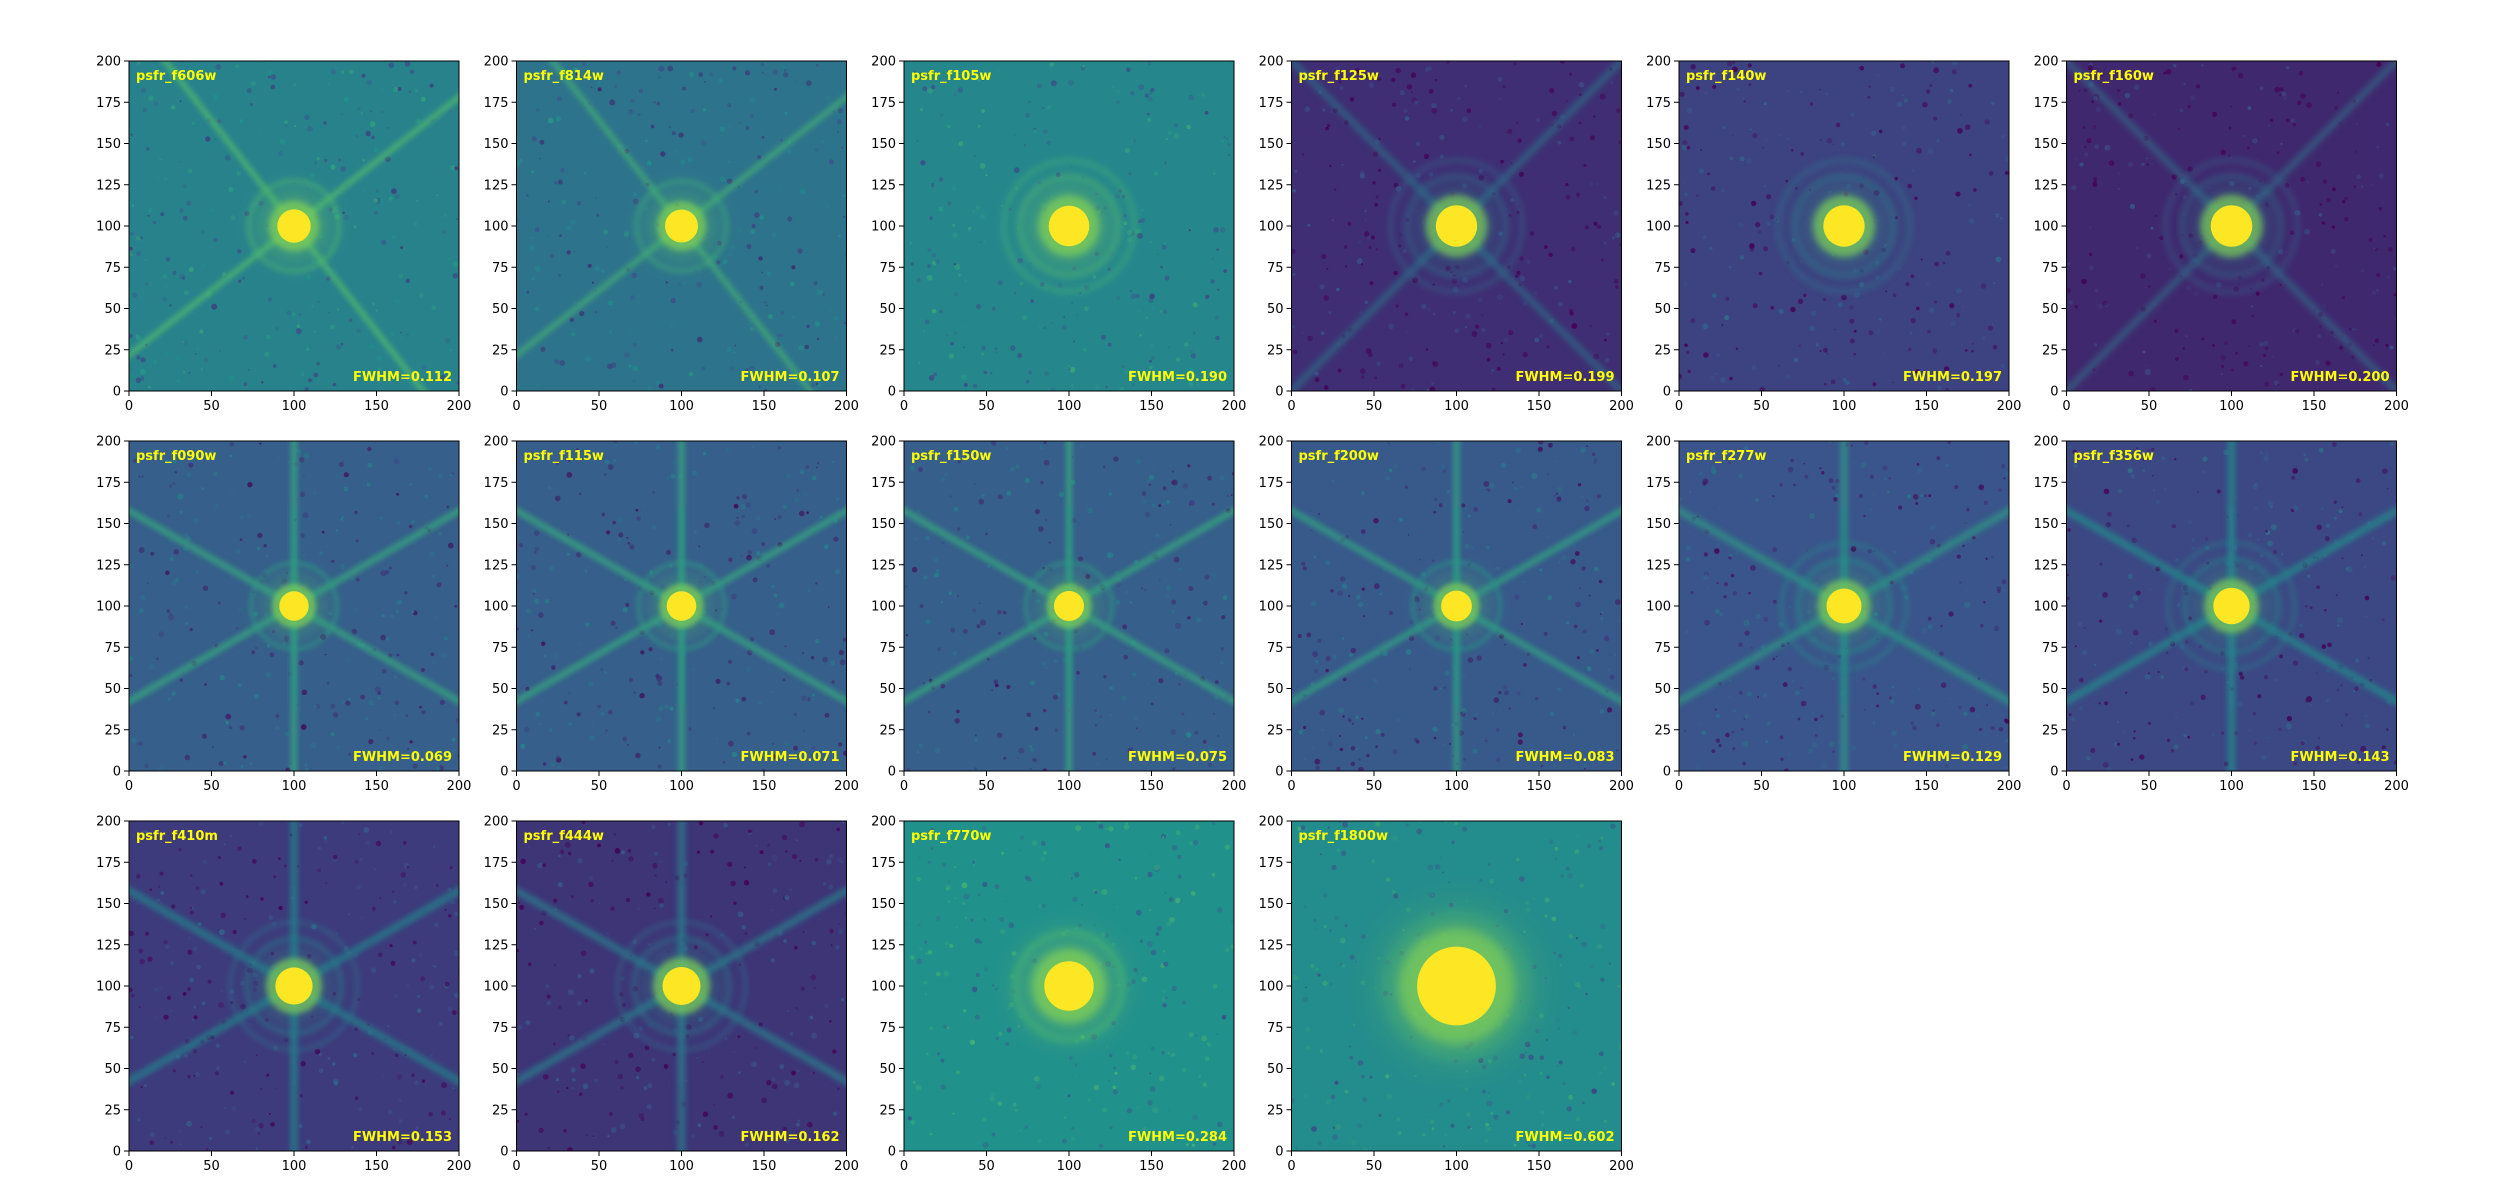 The height and width of the screenshot is (1200, 2500). Describe the element at coordinates (789, 1137) in the screenshot. I see `panel-fwhm-label: FWHM=0.162` at that location.